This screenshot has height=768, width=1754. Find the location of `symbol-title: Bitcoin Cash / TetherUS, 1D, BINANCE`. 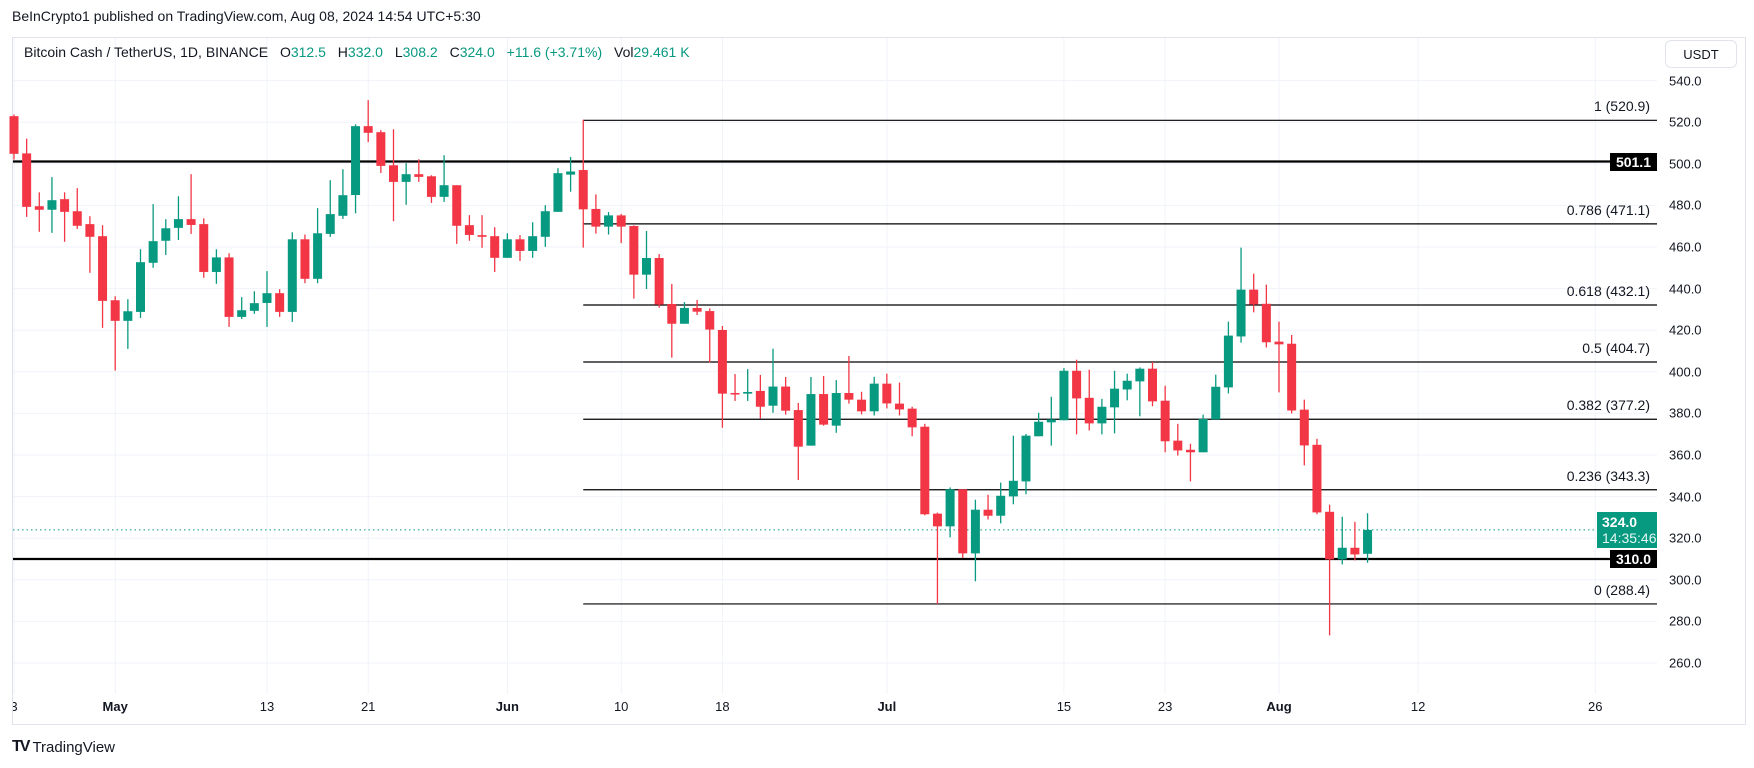

symbol-title: Bitcoin Cash / TetherUS, 1D, BINANCE is located at coordinates (146, 52).